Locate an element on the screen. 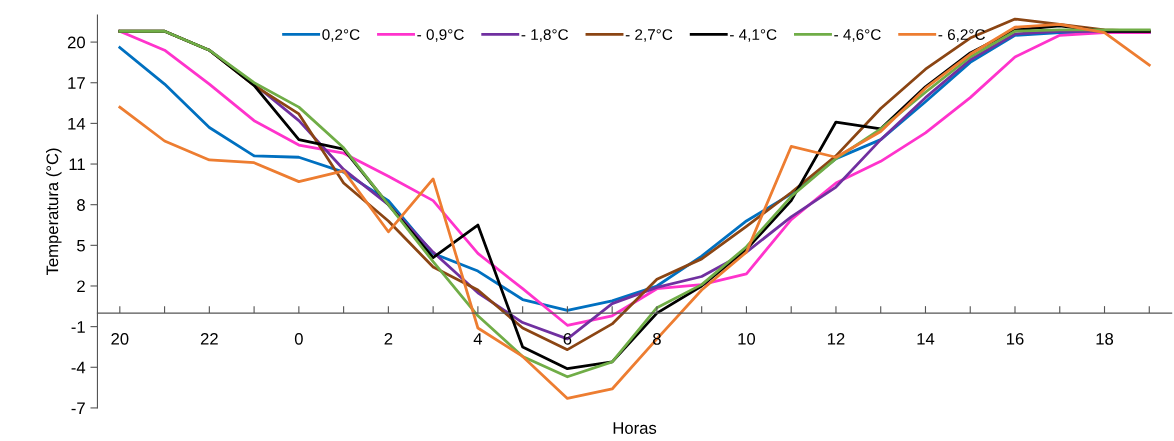 The width and height of the screenshot is (1174, 441). x-tick-label: 18 is located at coordinates (1105, 338).